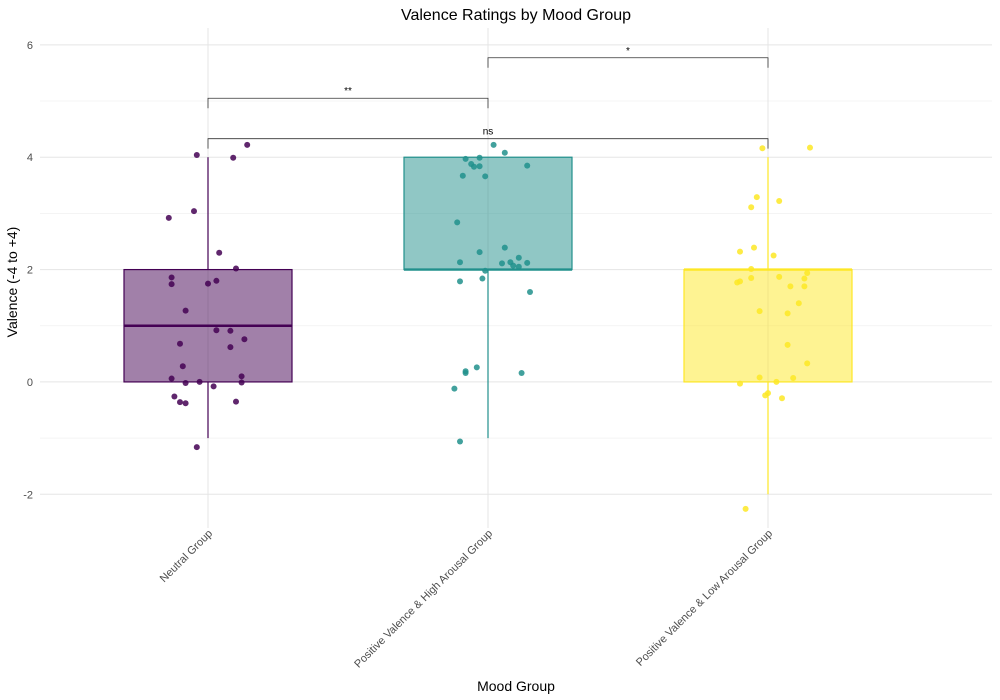 The image size is (1000, 700). I want to click on y-tick-label: 0, so click(30, 383).